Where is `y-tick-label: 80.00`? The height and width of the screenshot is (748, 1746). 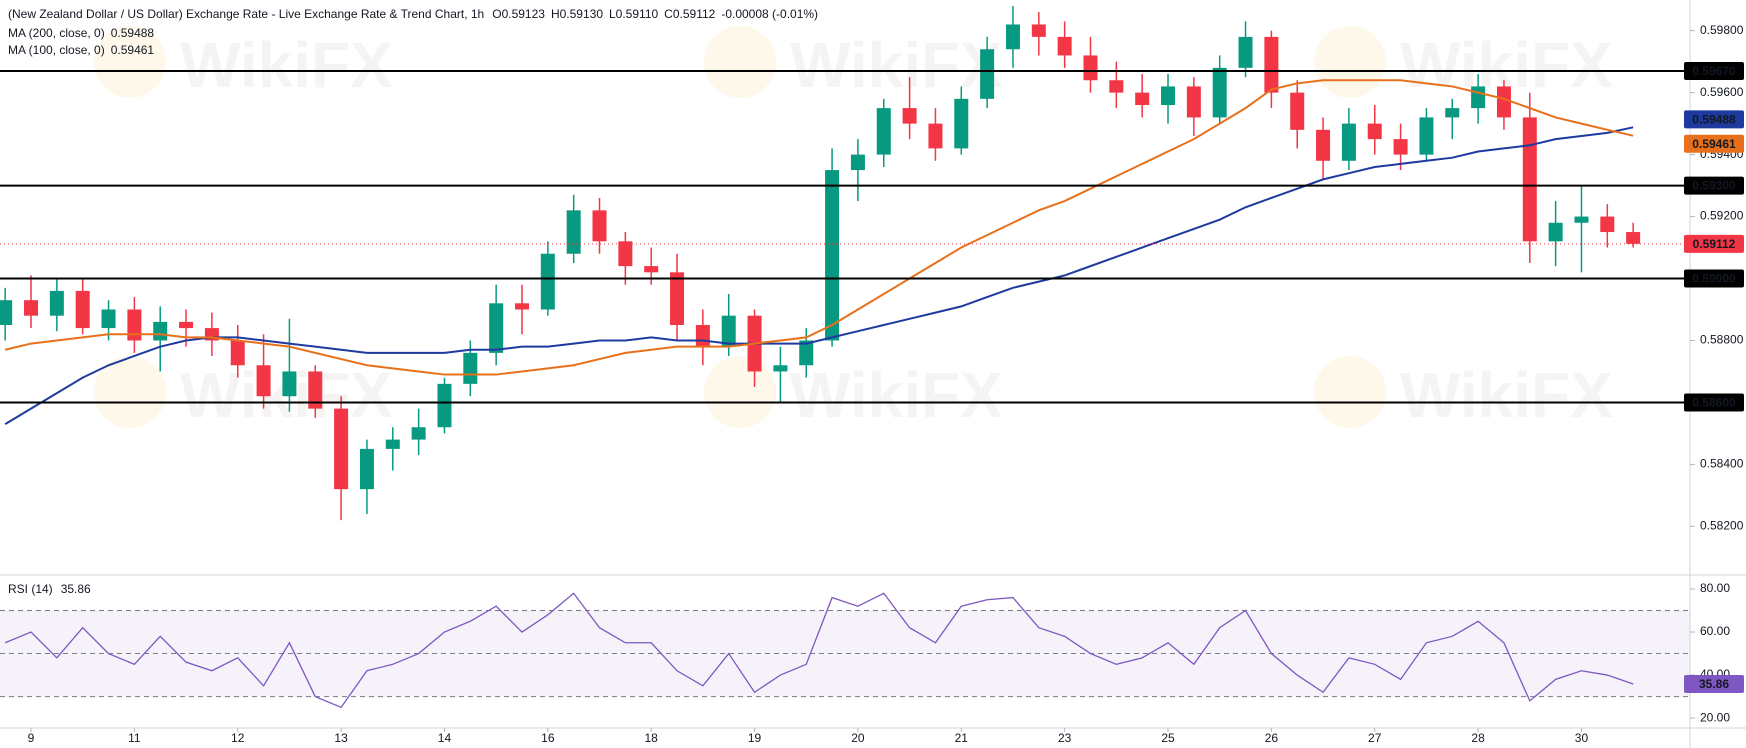 y-tick-label: 80.00 is located at coordinates (1715, 588).